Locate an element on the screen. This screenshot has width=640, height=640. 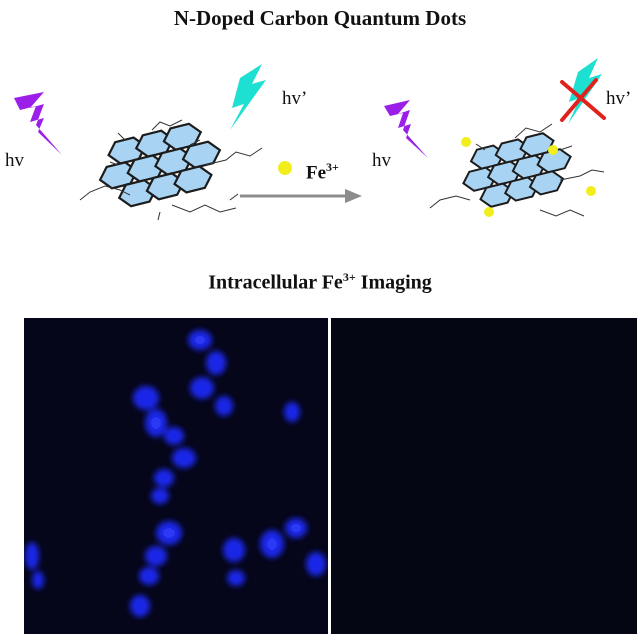
hv-label-left: hv is located at coordinates (14, 160).